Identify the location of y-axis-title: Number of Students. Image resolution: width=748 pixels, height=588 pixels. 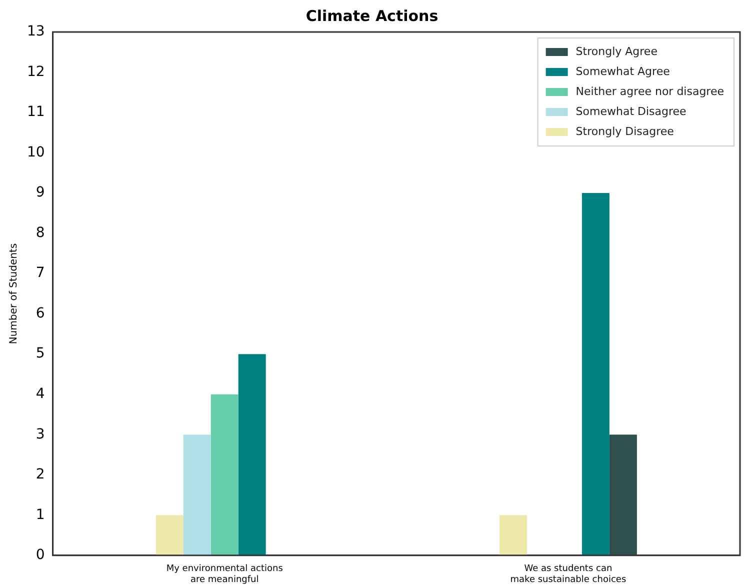
(14, 293).